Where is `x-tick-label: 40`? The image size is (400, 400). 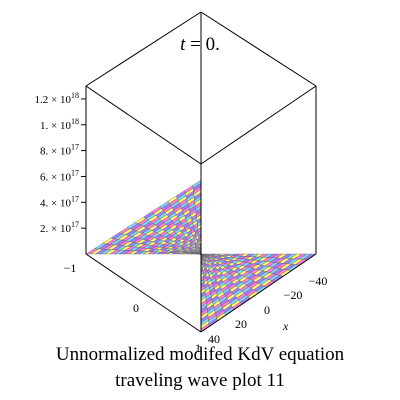 x-tick-label: 40 is located at coordinates (214, 339).